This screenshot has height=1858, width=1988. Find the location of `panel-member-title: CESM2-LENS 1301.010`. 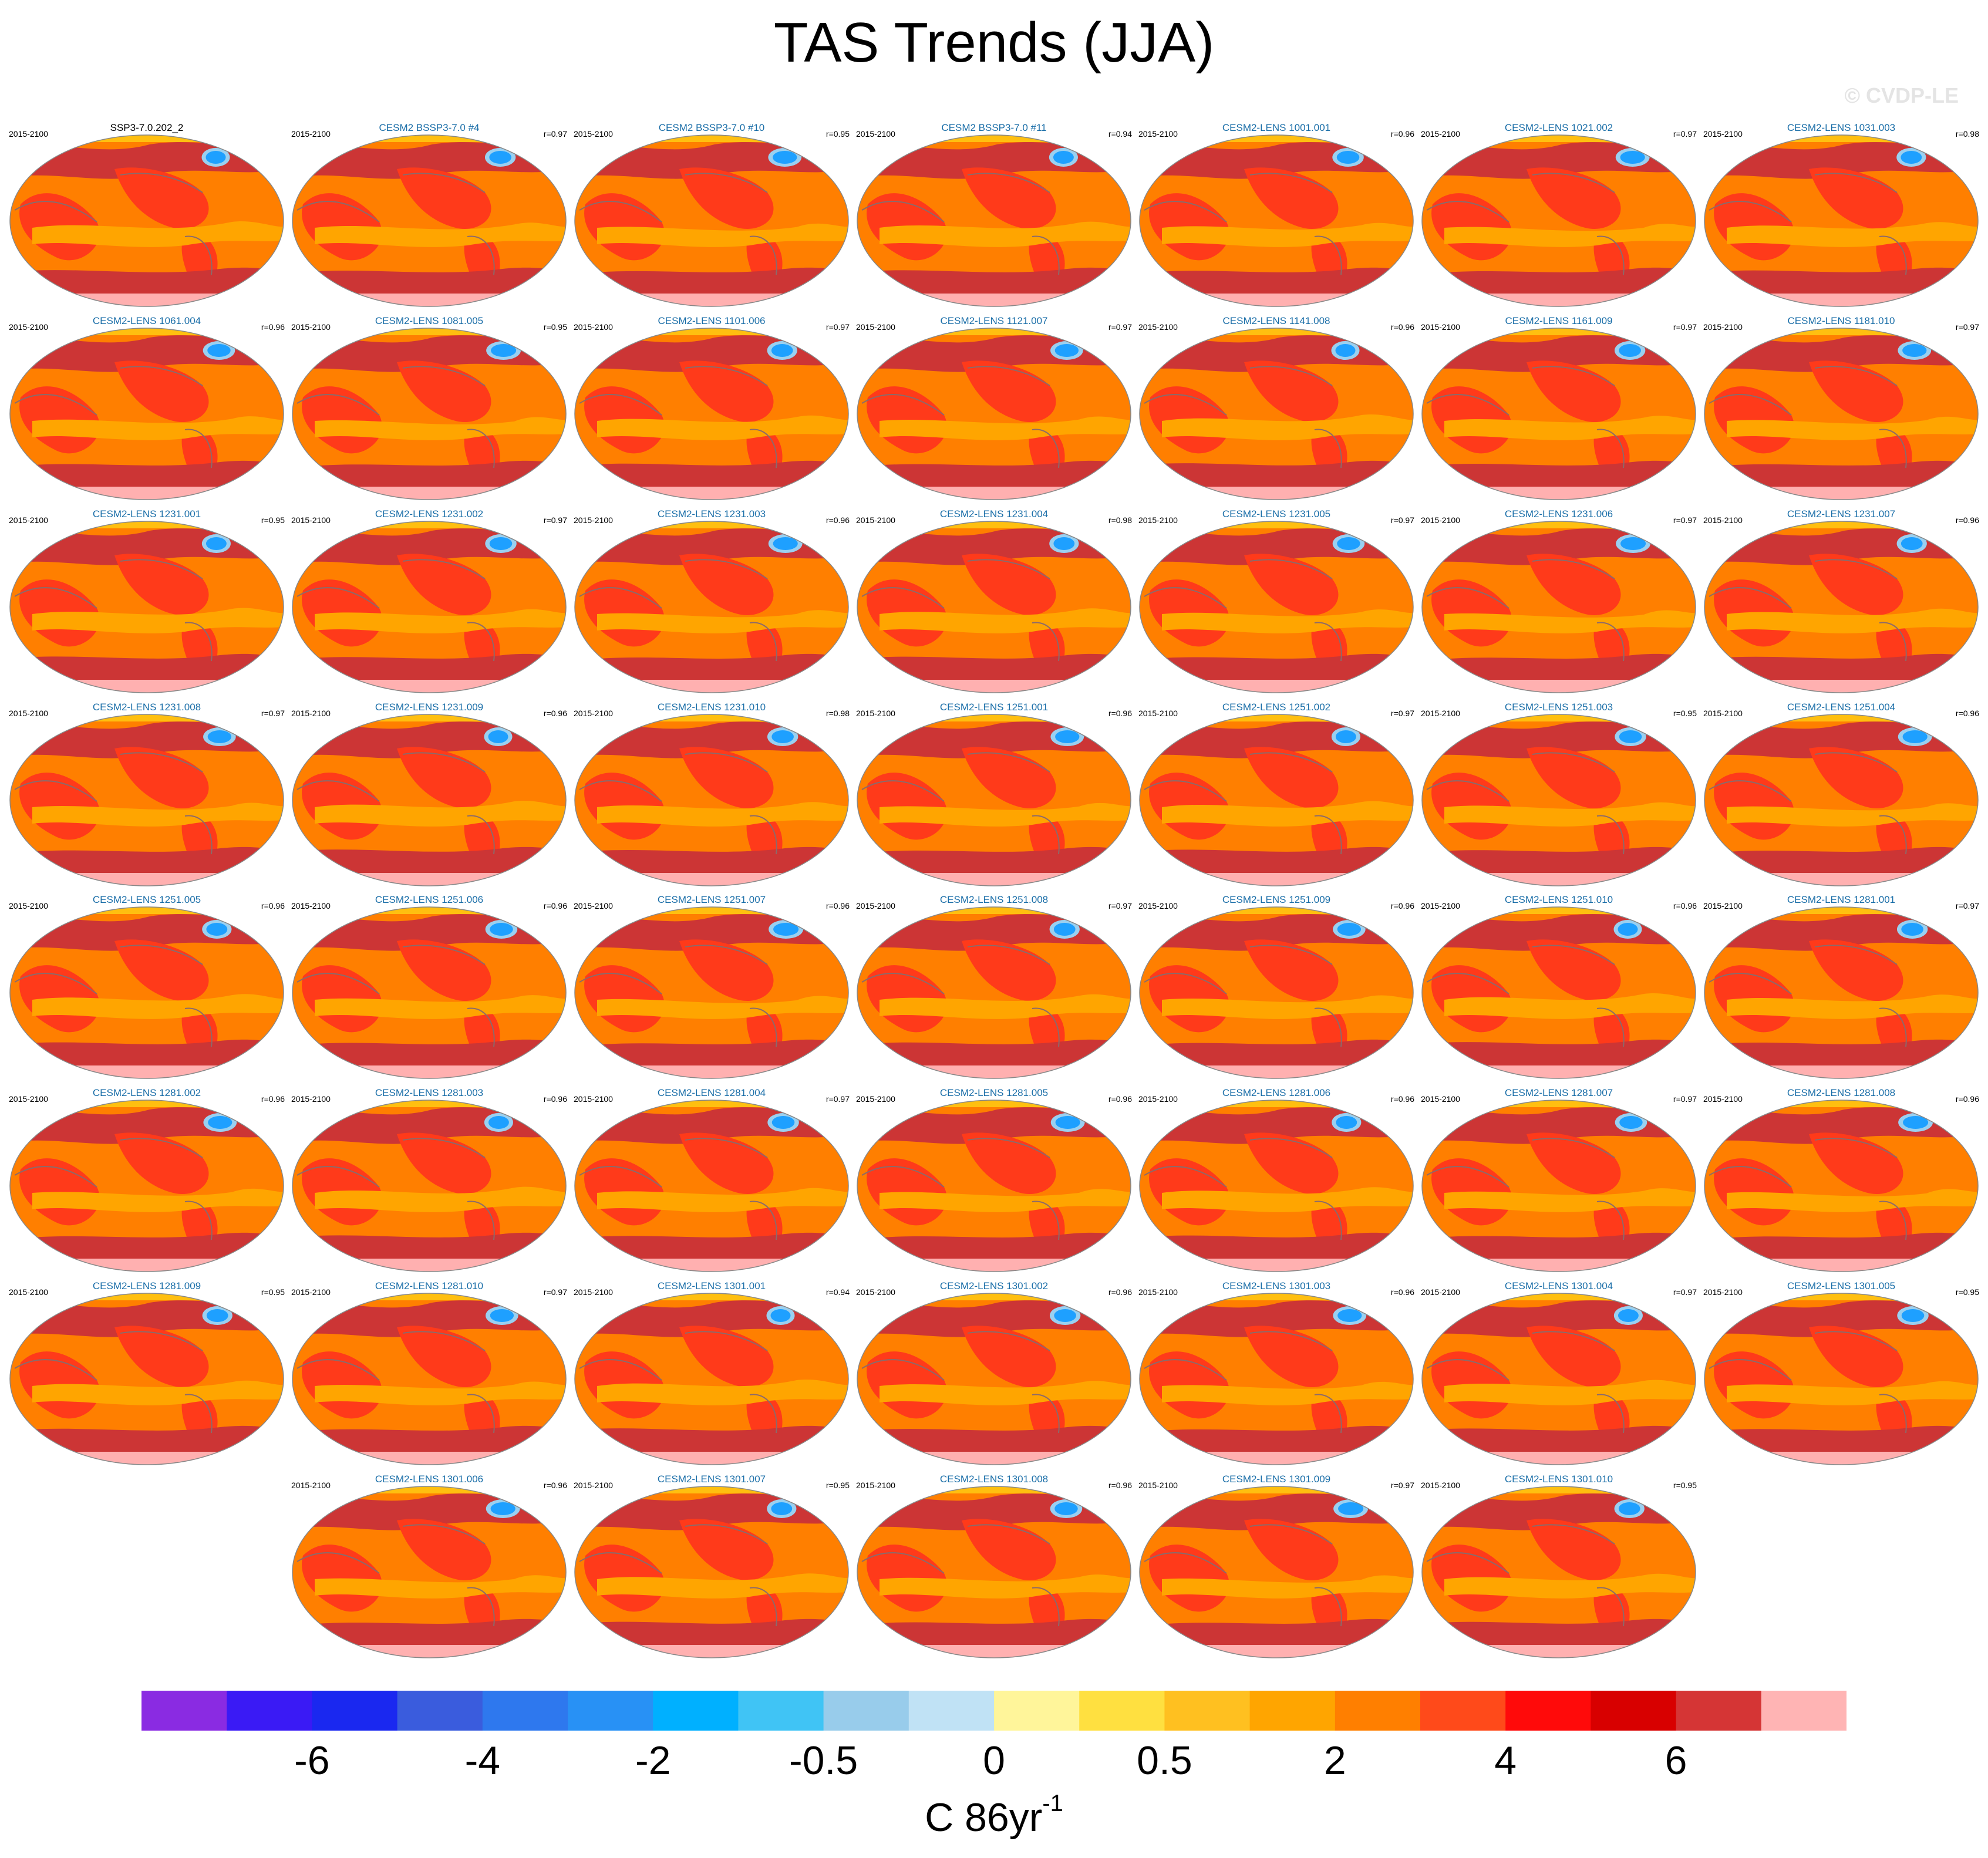

panel-member-title: CESM2-LENS 1301.010 is located at coordinates (1559, 1479).